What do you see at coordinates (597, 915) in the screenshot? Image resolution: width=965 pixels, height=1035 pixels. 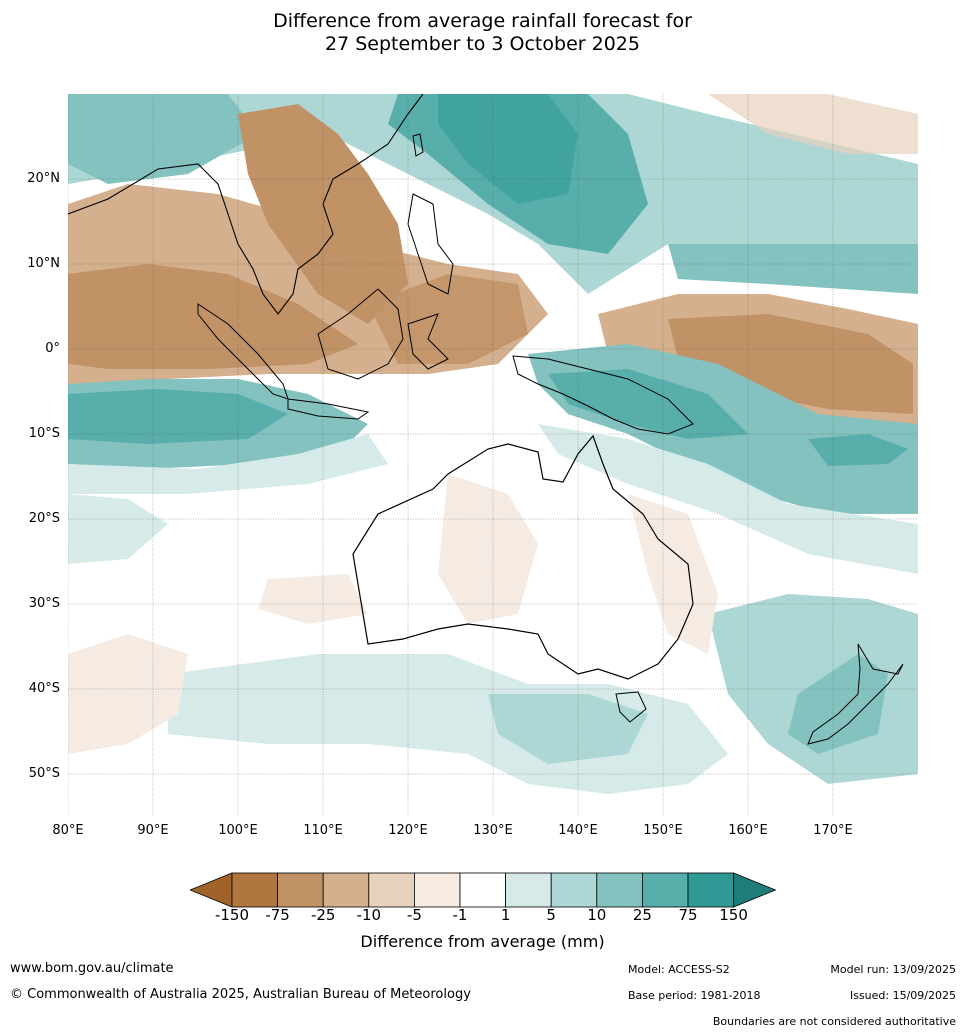 I see `colorbar-tick-label: 10` at bounding box center [597, 915].